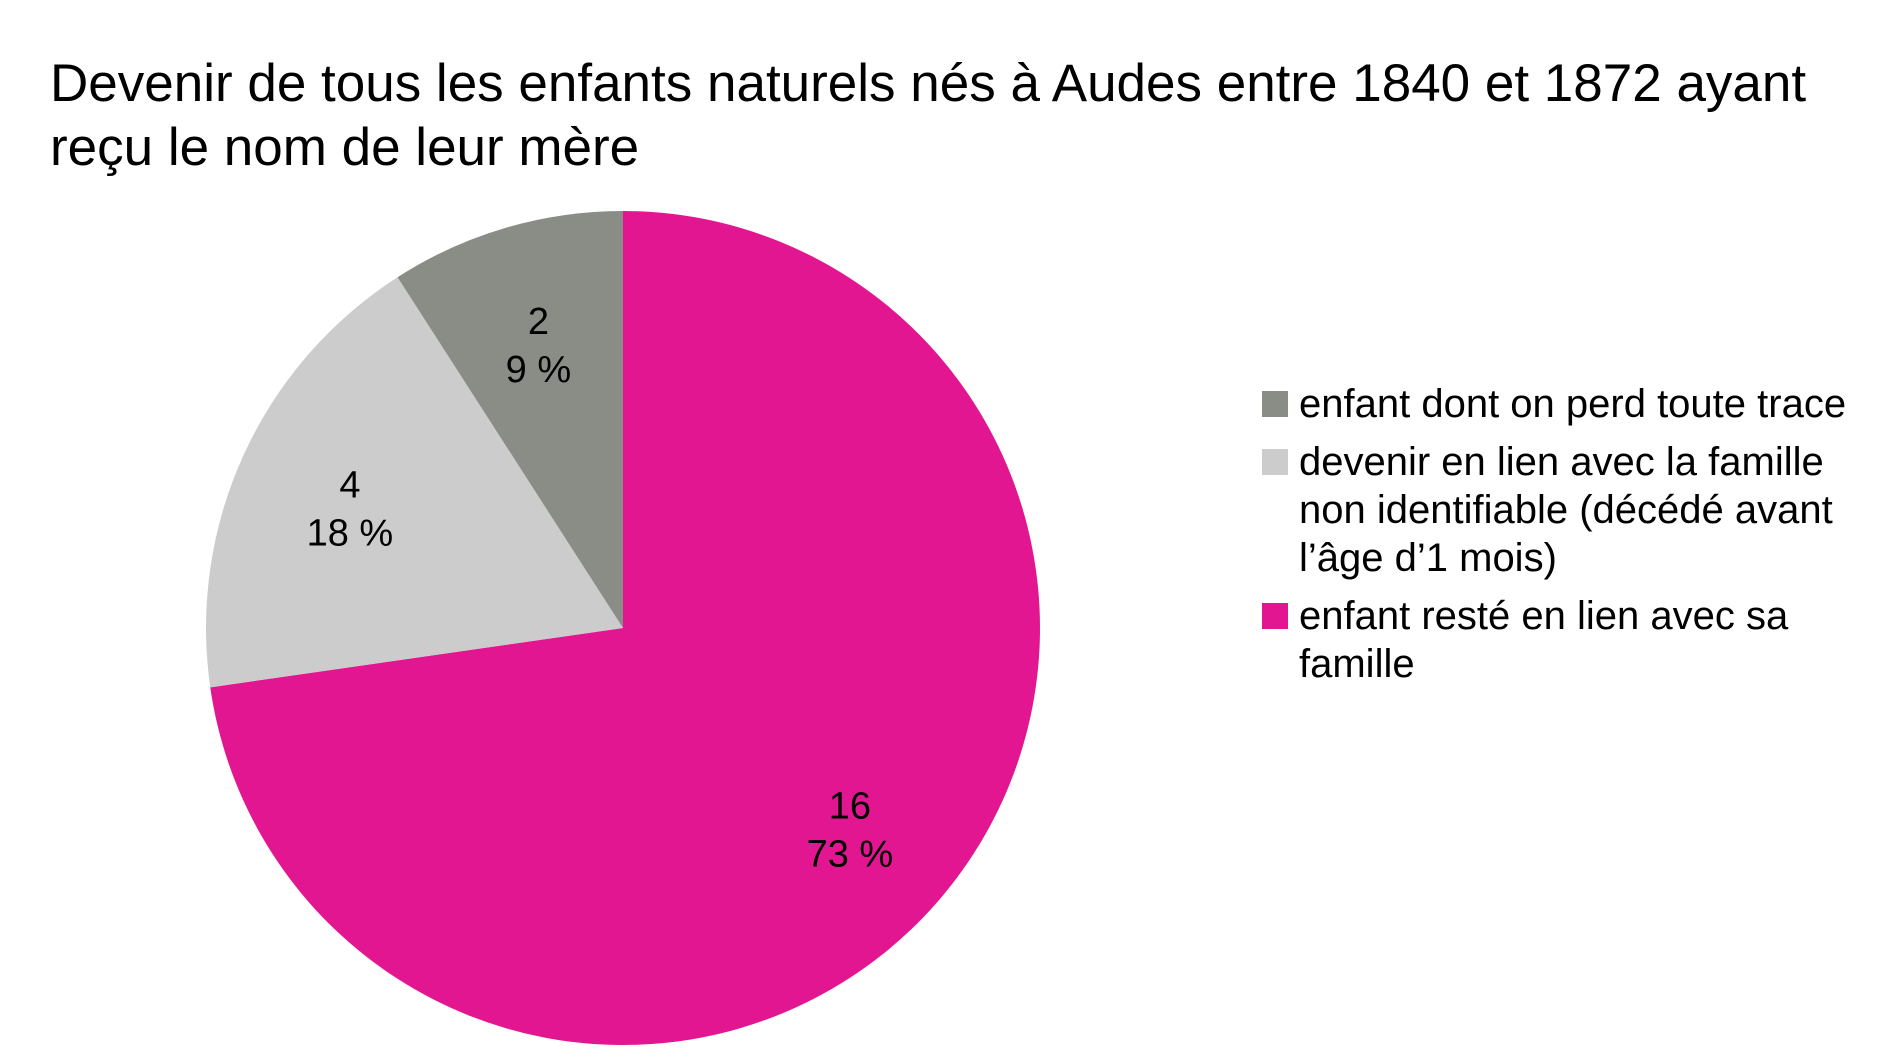  I want to click on slice-value-label-2: 2, so click(538, 322).